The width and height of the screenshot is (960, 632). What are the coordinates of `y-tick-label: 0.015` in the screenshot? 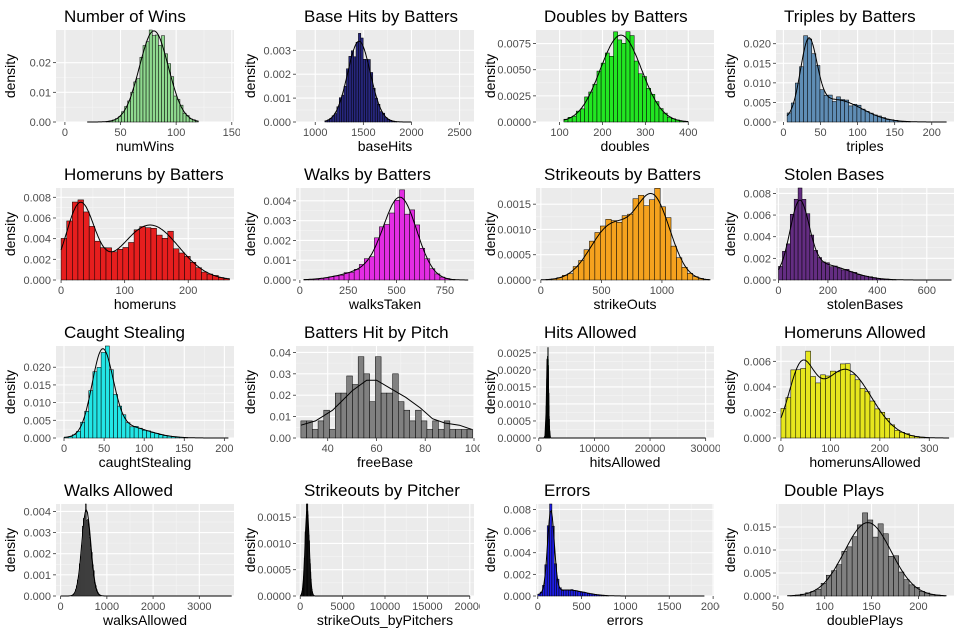 It's located at (37, 386).